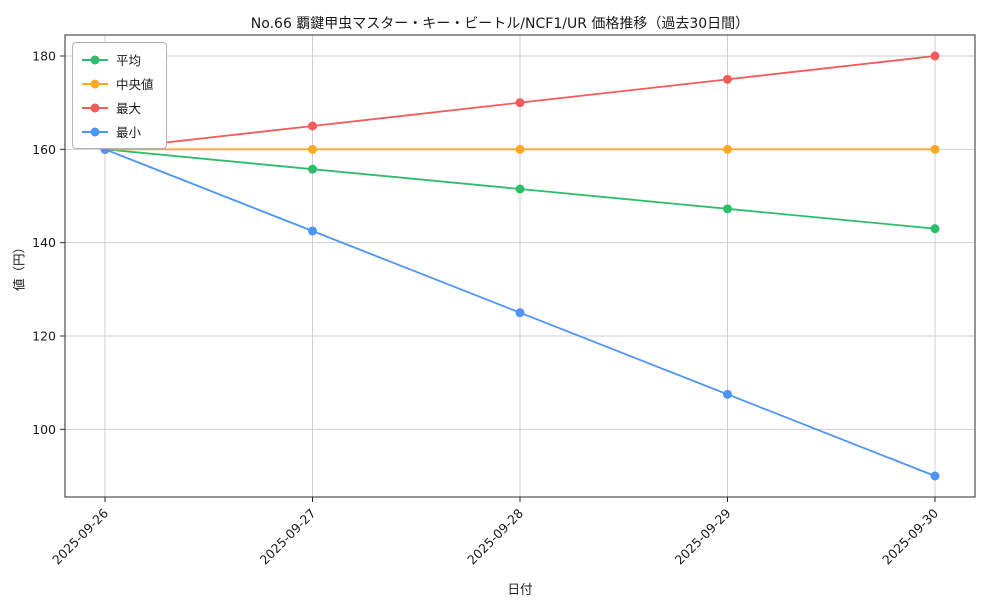  I want to click on legend-item: 中央値, so click(118, 83).